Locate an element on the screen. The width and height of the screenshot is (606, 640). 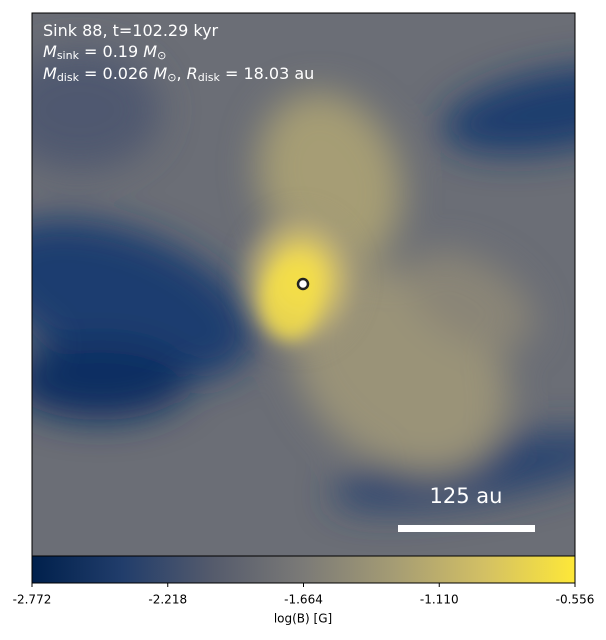
sink-marker is located at coordinates (303, 284).